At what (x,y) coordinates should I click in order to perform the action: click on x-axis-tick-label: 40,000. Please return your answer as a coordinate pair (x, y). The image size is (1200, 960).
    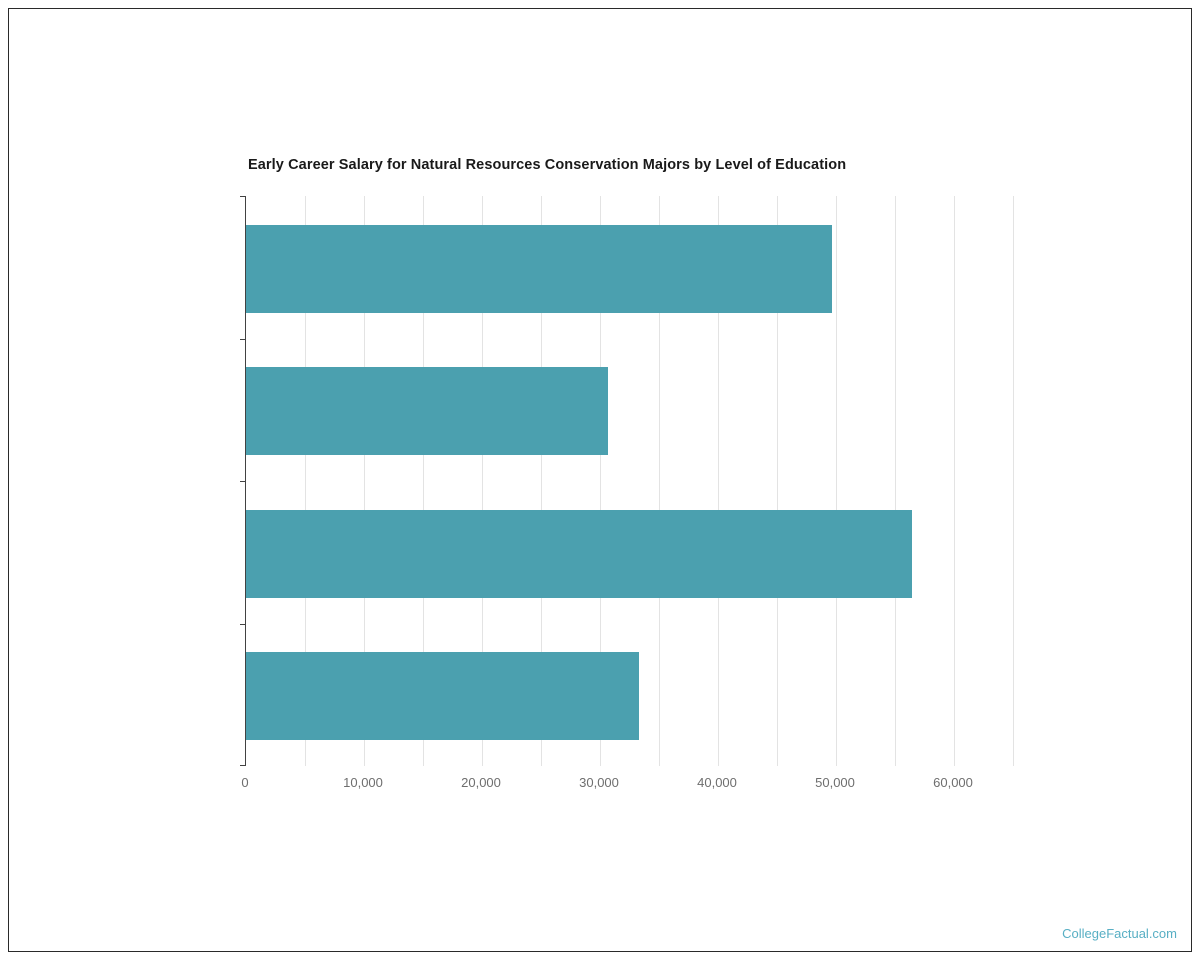
    Looking at the image, I should click on (717, 782).